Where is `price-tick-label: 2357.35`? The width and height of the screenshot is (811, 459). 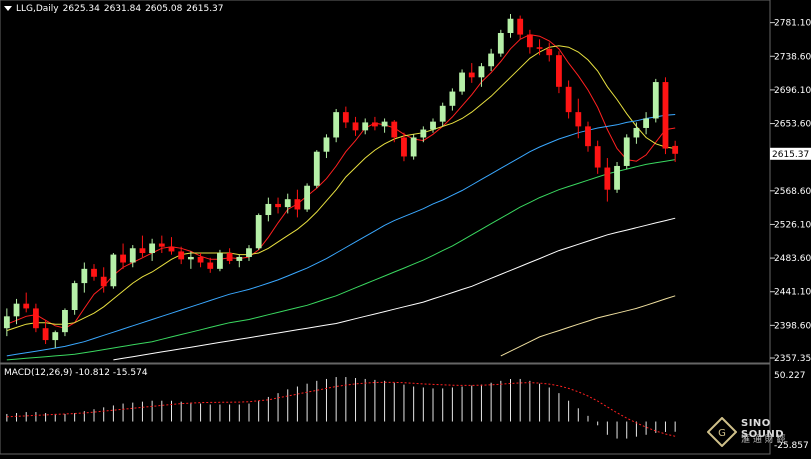 price-tick-label: 2357.35 is located at coordinates (792, 359).